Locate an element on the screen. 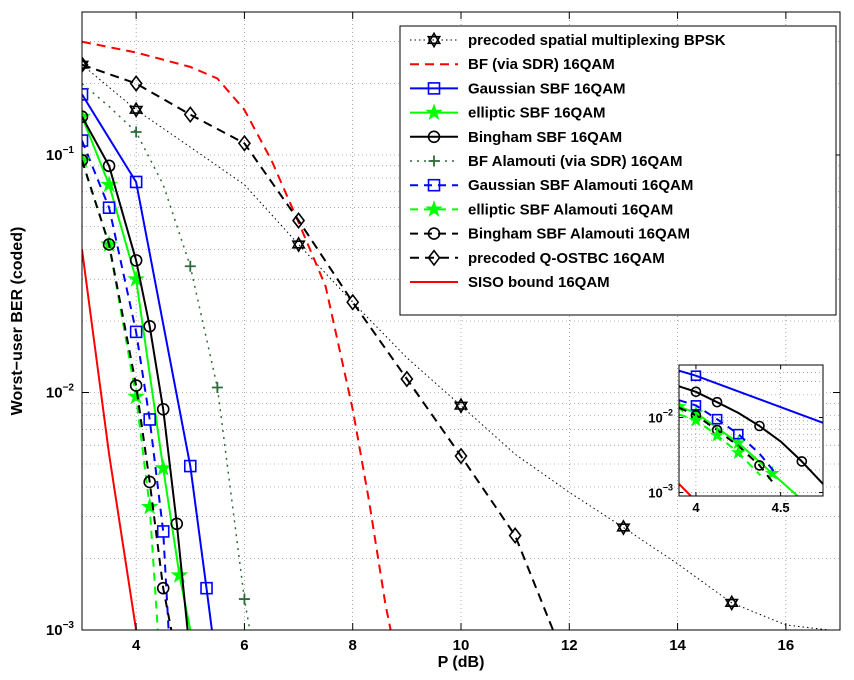  main-x-tick-label: 8 is located at coordinates (353, 645).